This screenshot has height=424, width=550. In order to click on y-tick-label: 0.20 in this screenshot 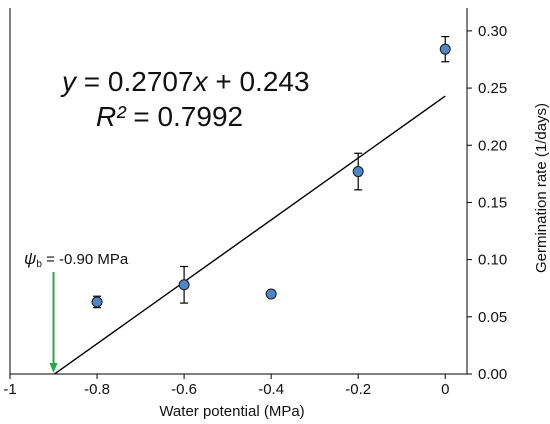, I will do `click(492, 145)`.